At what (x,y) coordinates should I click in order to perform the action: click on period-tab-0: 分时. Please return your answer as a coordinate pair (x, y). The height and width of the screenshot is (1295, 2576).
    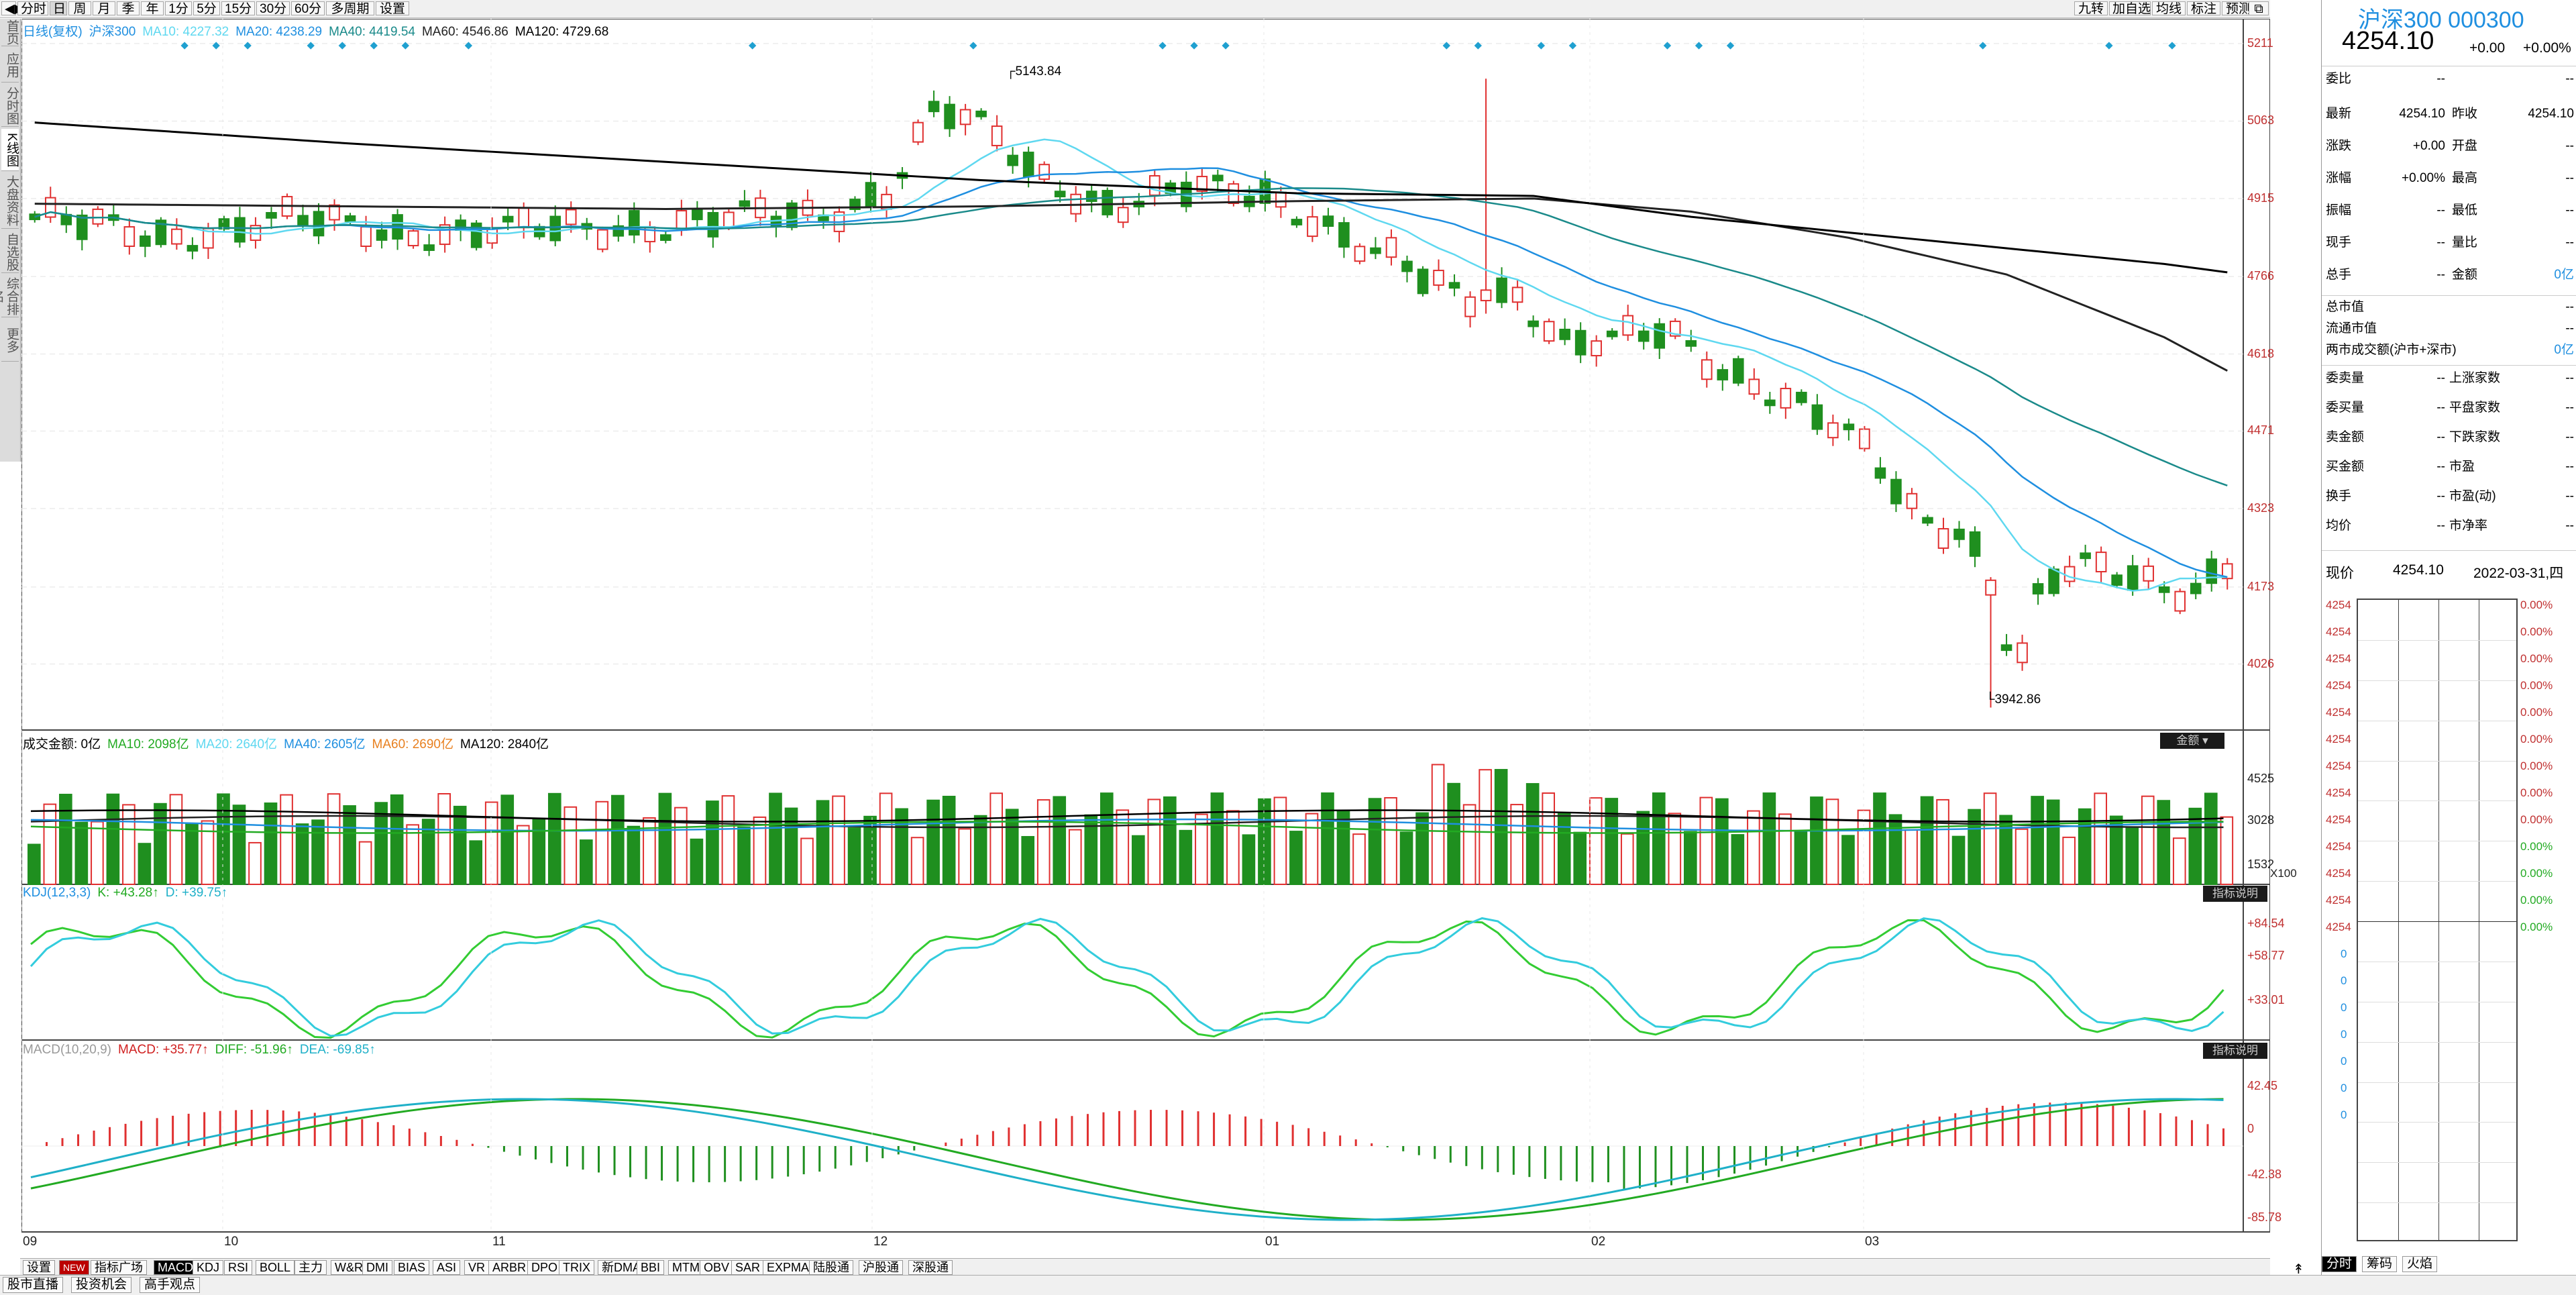
    Looking at the image, I should click on (32, 8).